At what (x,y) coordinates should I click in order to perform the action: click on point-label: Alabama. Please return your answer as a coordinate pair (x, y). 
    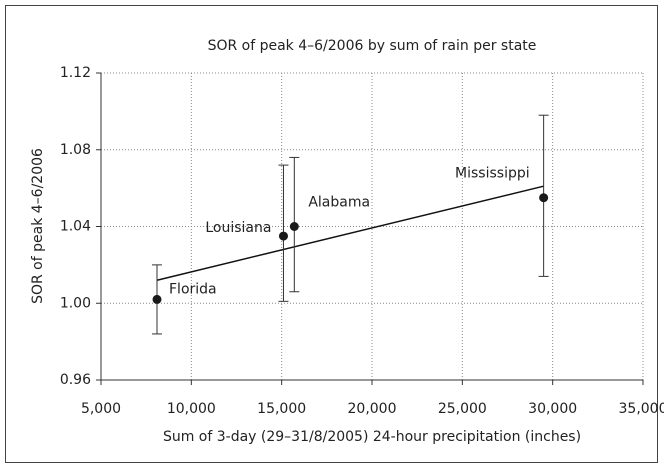
    Looking at the image, I should click on (339, 203).